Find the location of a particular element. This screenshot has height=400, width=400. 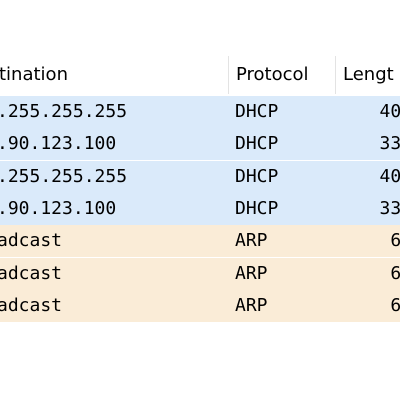

column-header: Lengt is located at coordinates (368, 74).